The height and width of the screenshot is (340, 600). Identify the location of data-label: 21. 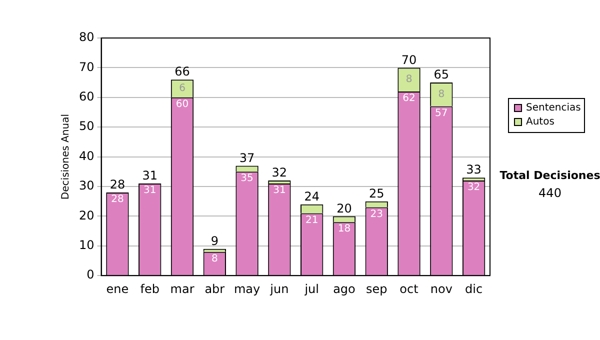
(311, 220).